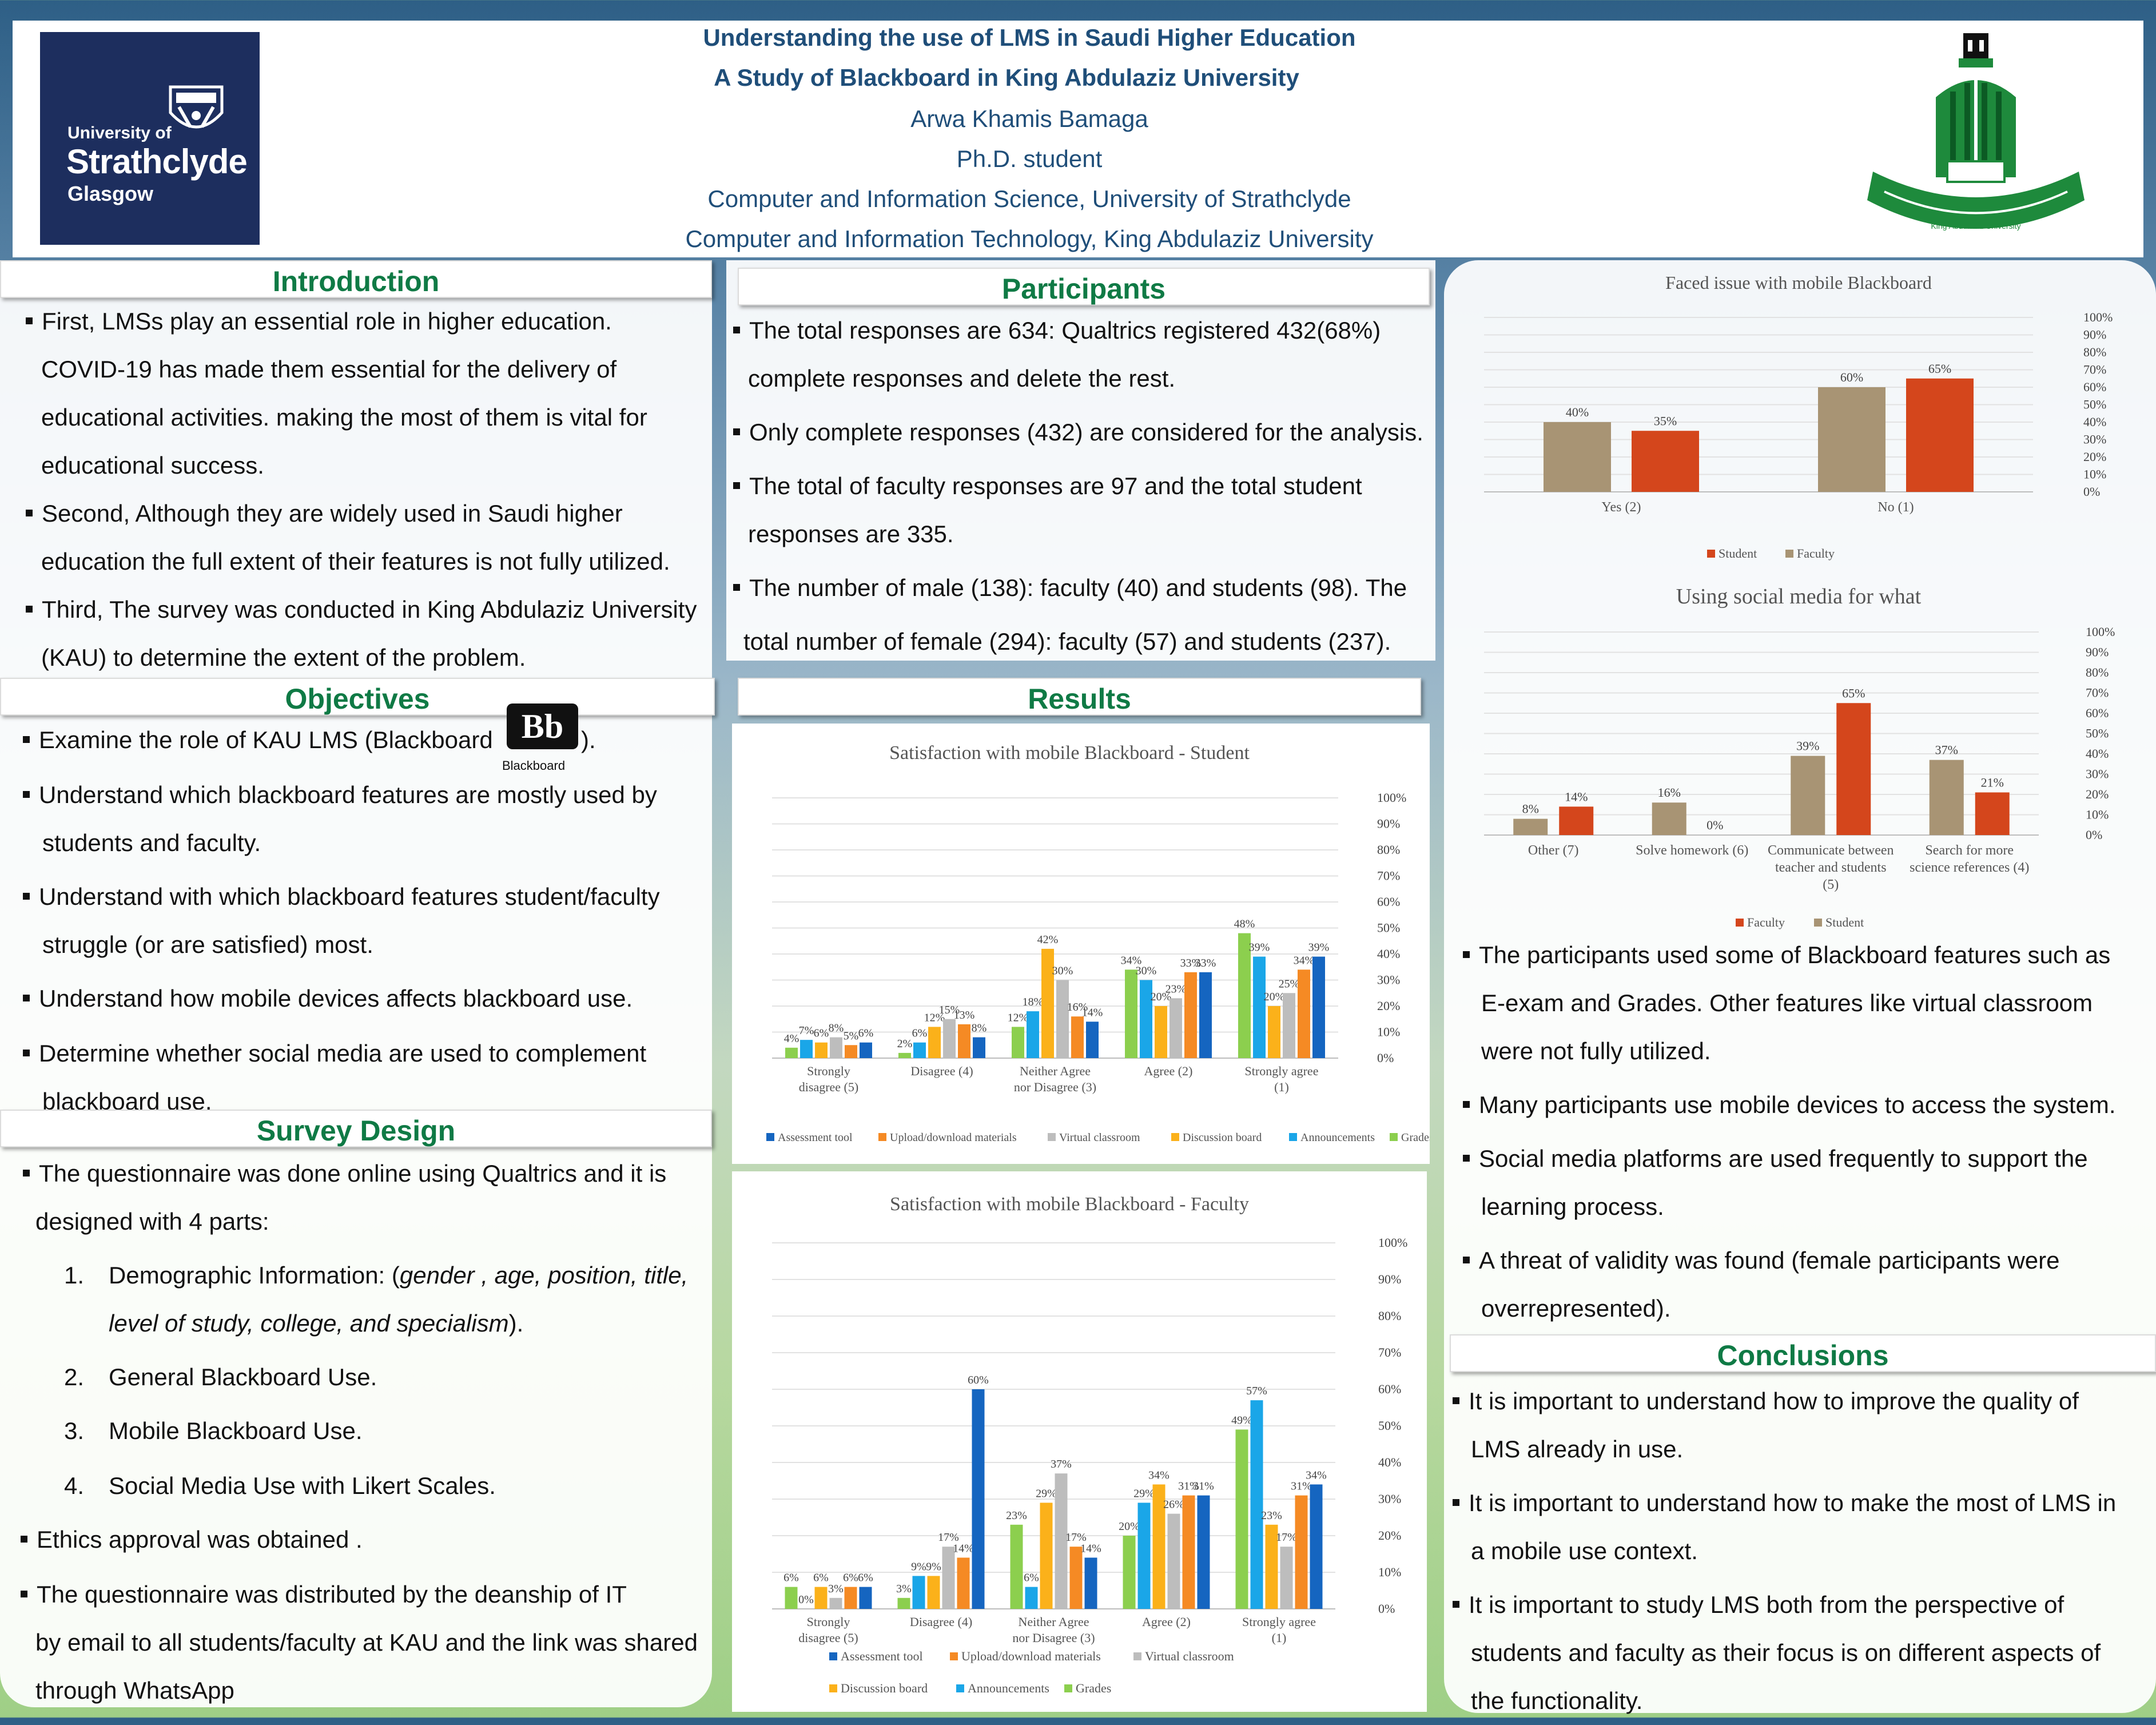 The image size is (2156, 1725). What do you see at coordinates (157, 161) in the screenshot?
I see `strath-logo-line2: Strathclyde` at bounding box center [157, 161].